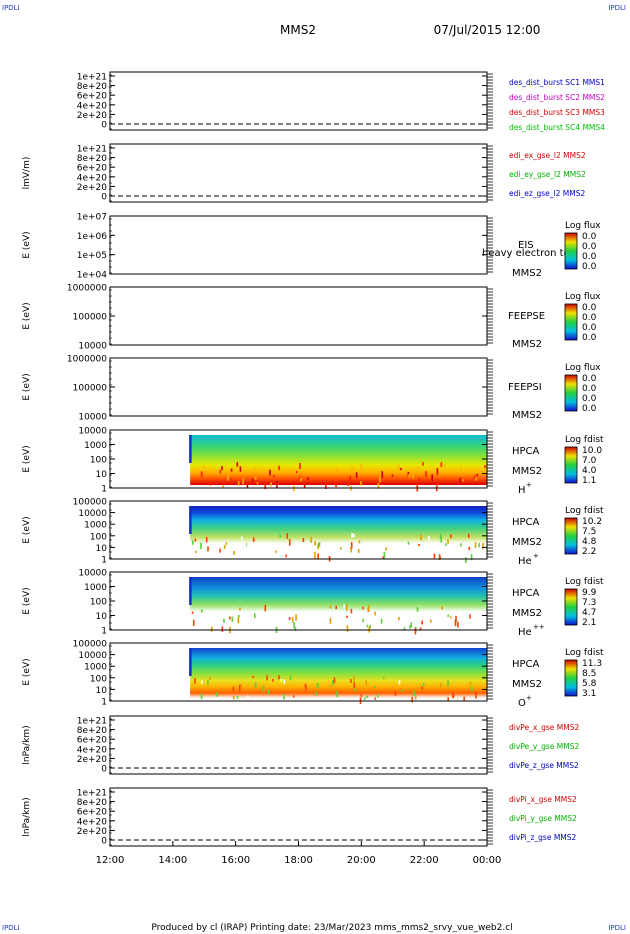 The height and width of the screenshot is (934, 630). Describe the element at coordinates (27, 173) in the screenshot. I see `y-axis-label: lmV/m)` at that location.